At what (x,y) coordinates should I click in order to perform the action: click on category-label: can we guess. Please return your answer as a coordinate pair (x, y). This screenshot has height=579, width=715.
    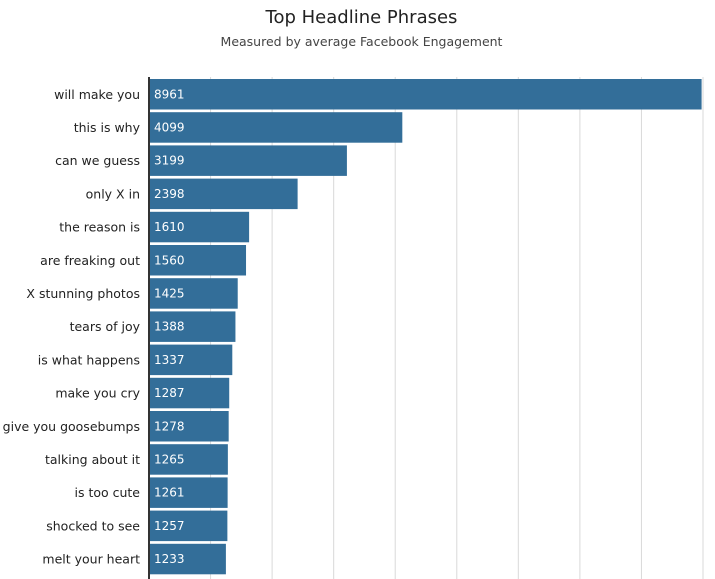
    Looking at the image, I should click on (97, 160).